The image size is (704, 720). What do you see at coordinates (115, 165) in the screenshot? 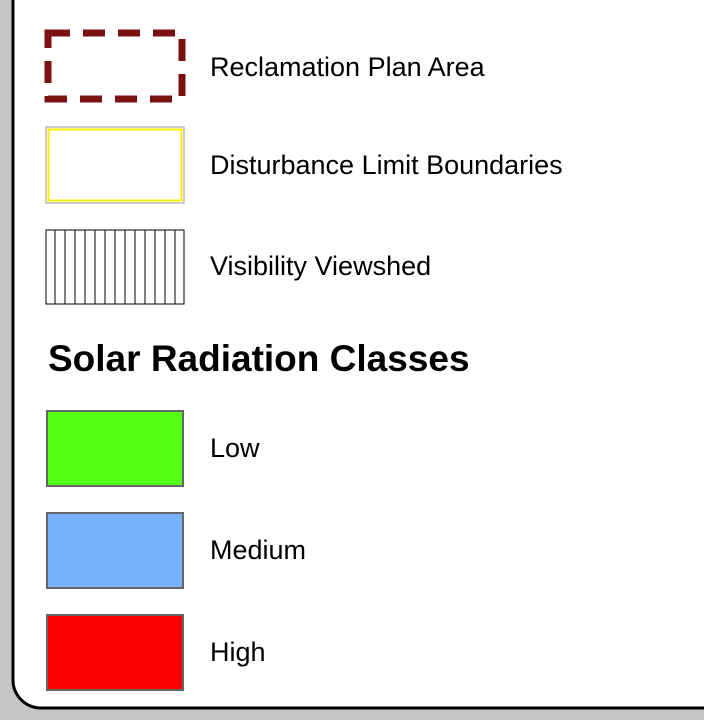
I see `disturbance-symbol` at bounding box center [115, 165].